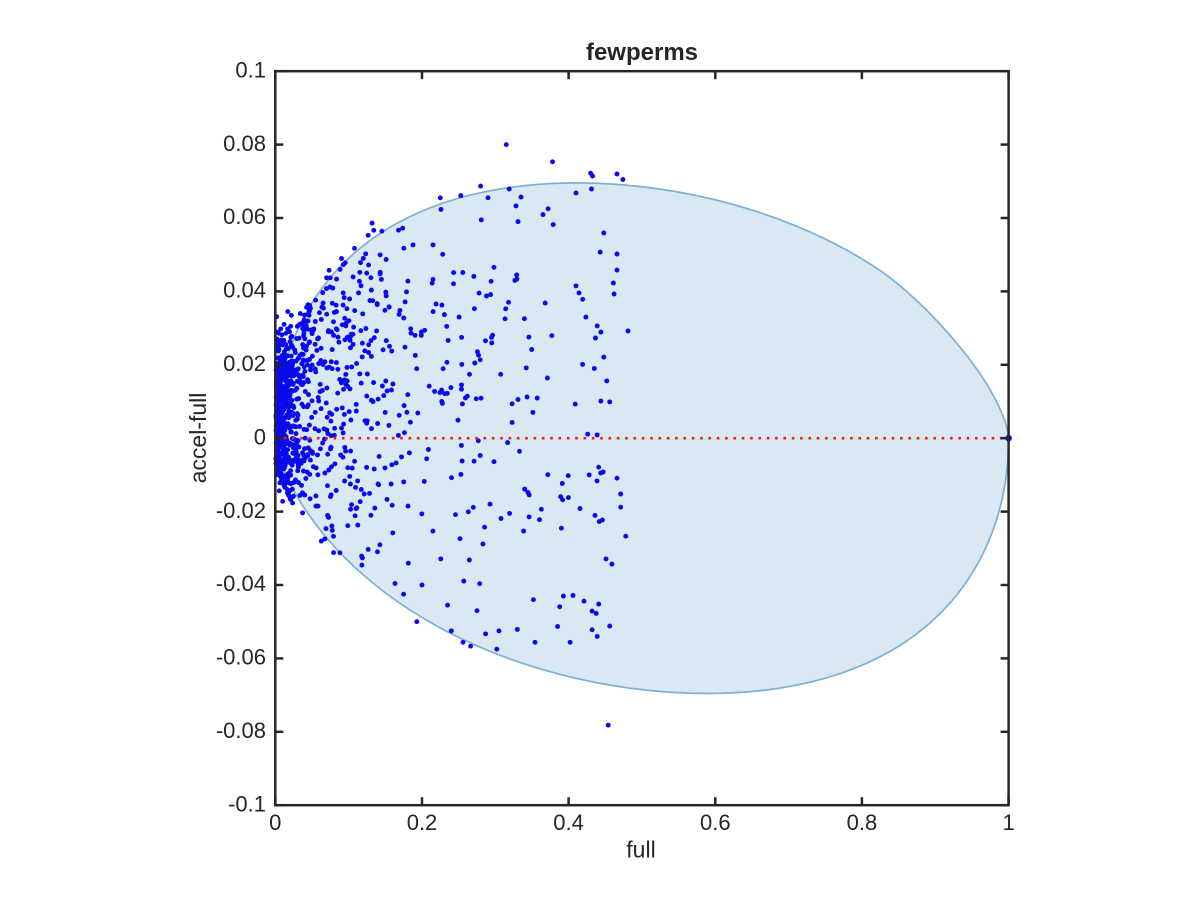  Describe the element at coordinates (198, 438) in the screenshot. I see `svg-text: accel-full` at that location.